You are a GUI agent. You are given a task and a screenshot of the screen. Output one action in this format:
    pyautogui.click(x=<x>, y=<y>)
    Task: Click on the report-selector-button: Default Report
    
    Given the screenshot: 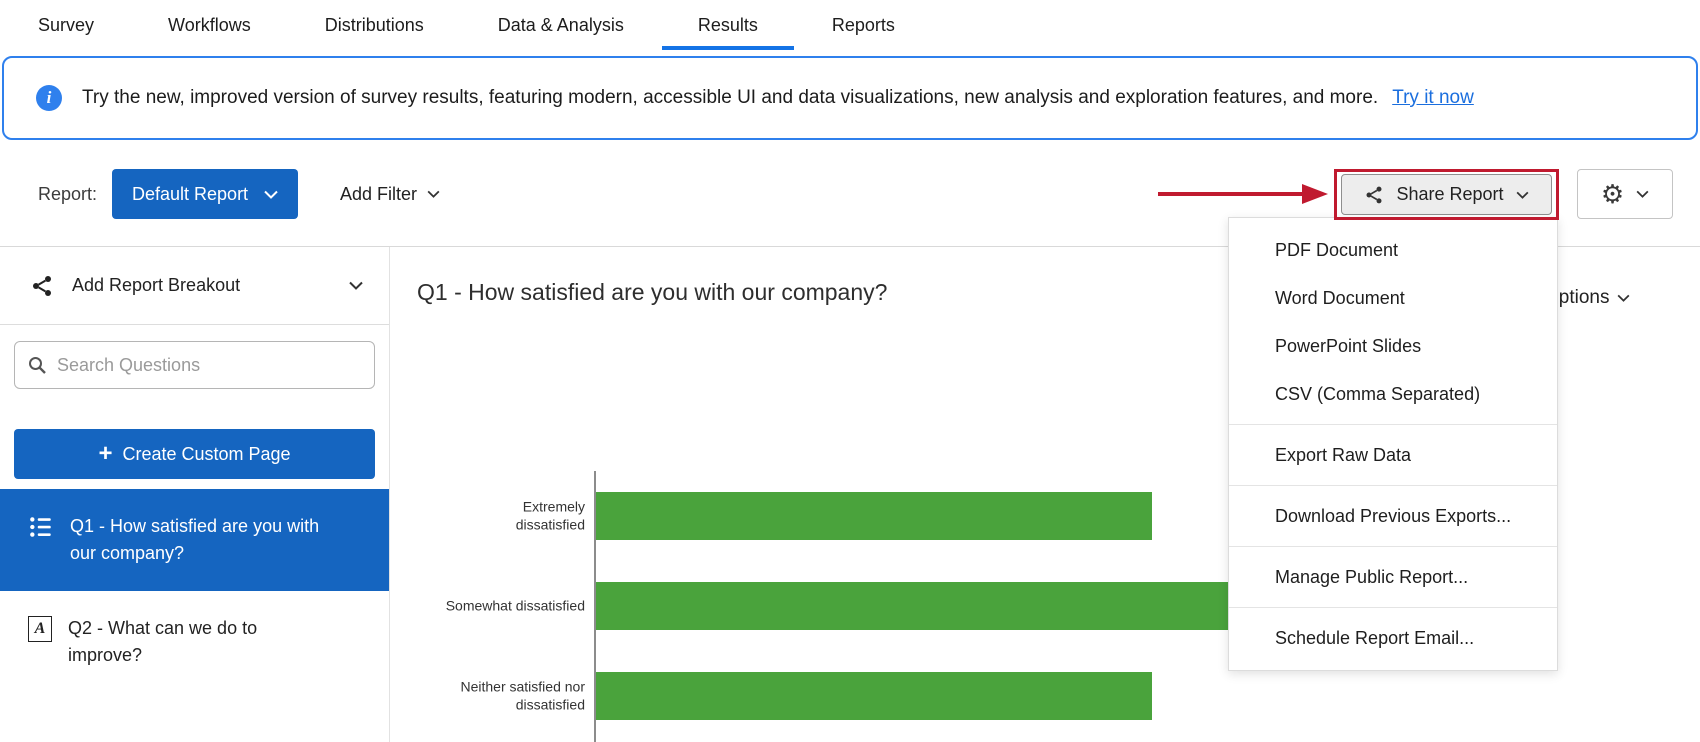 What is the action you would take?
    pyautogui.click(x=205, y=194)
    